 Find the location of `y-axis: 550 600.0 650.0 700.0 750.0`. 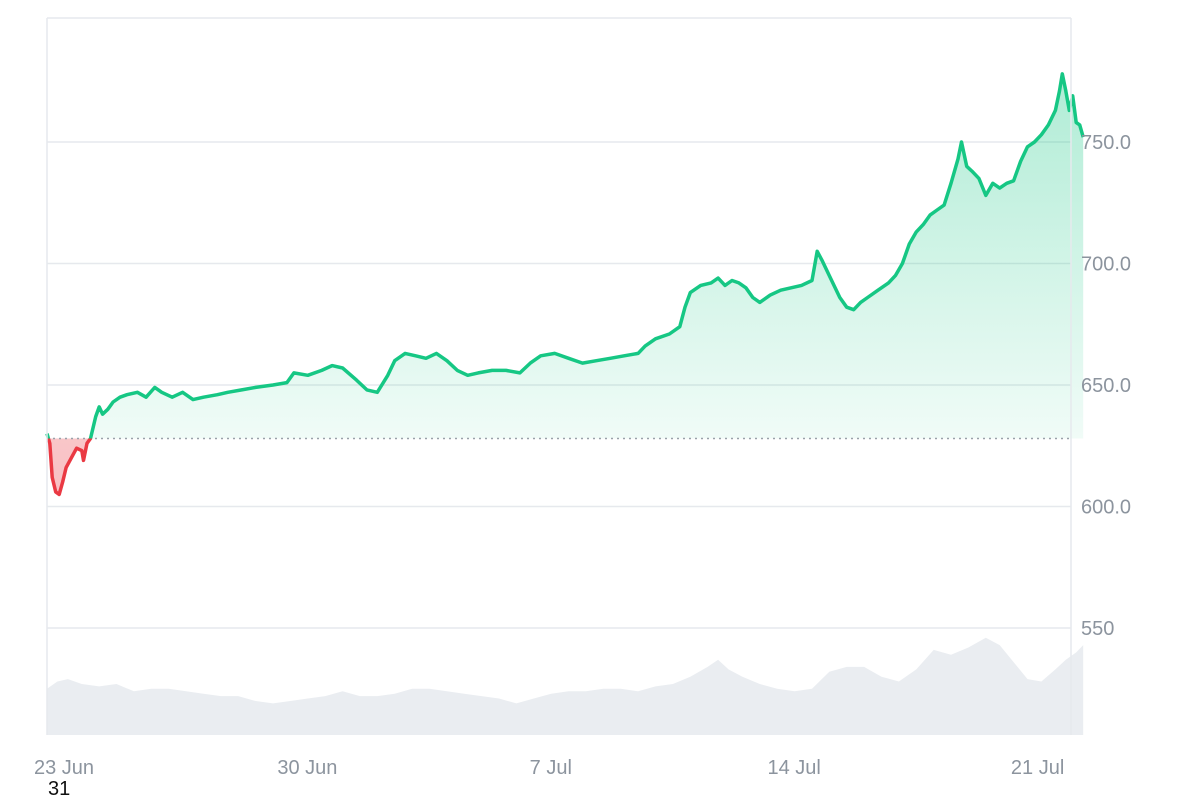

y-axis: 550 600.0 650.0 700.0 750.0 is located at coordinates (1106, 386).